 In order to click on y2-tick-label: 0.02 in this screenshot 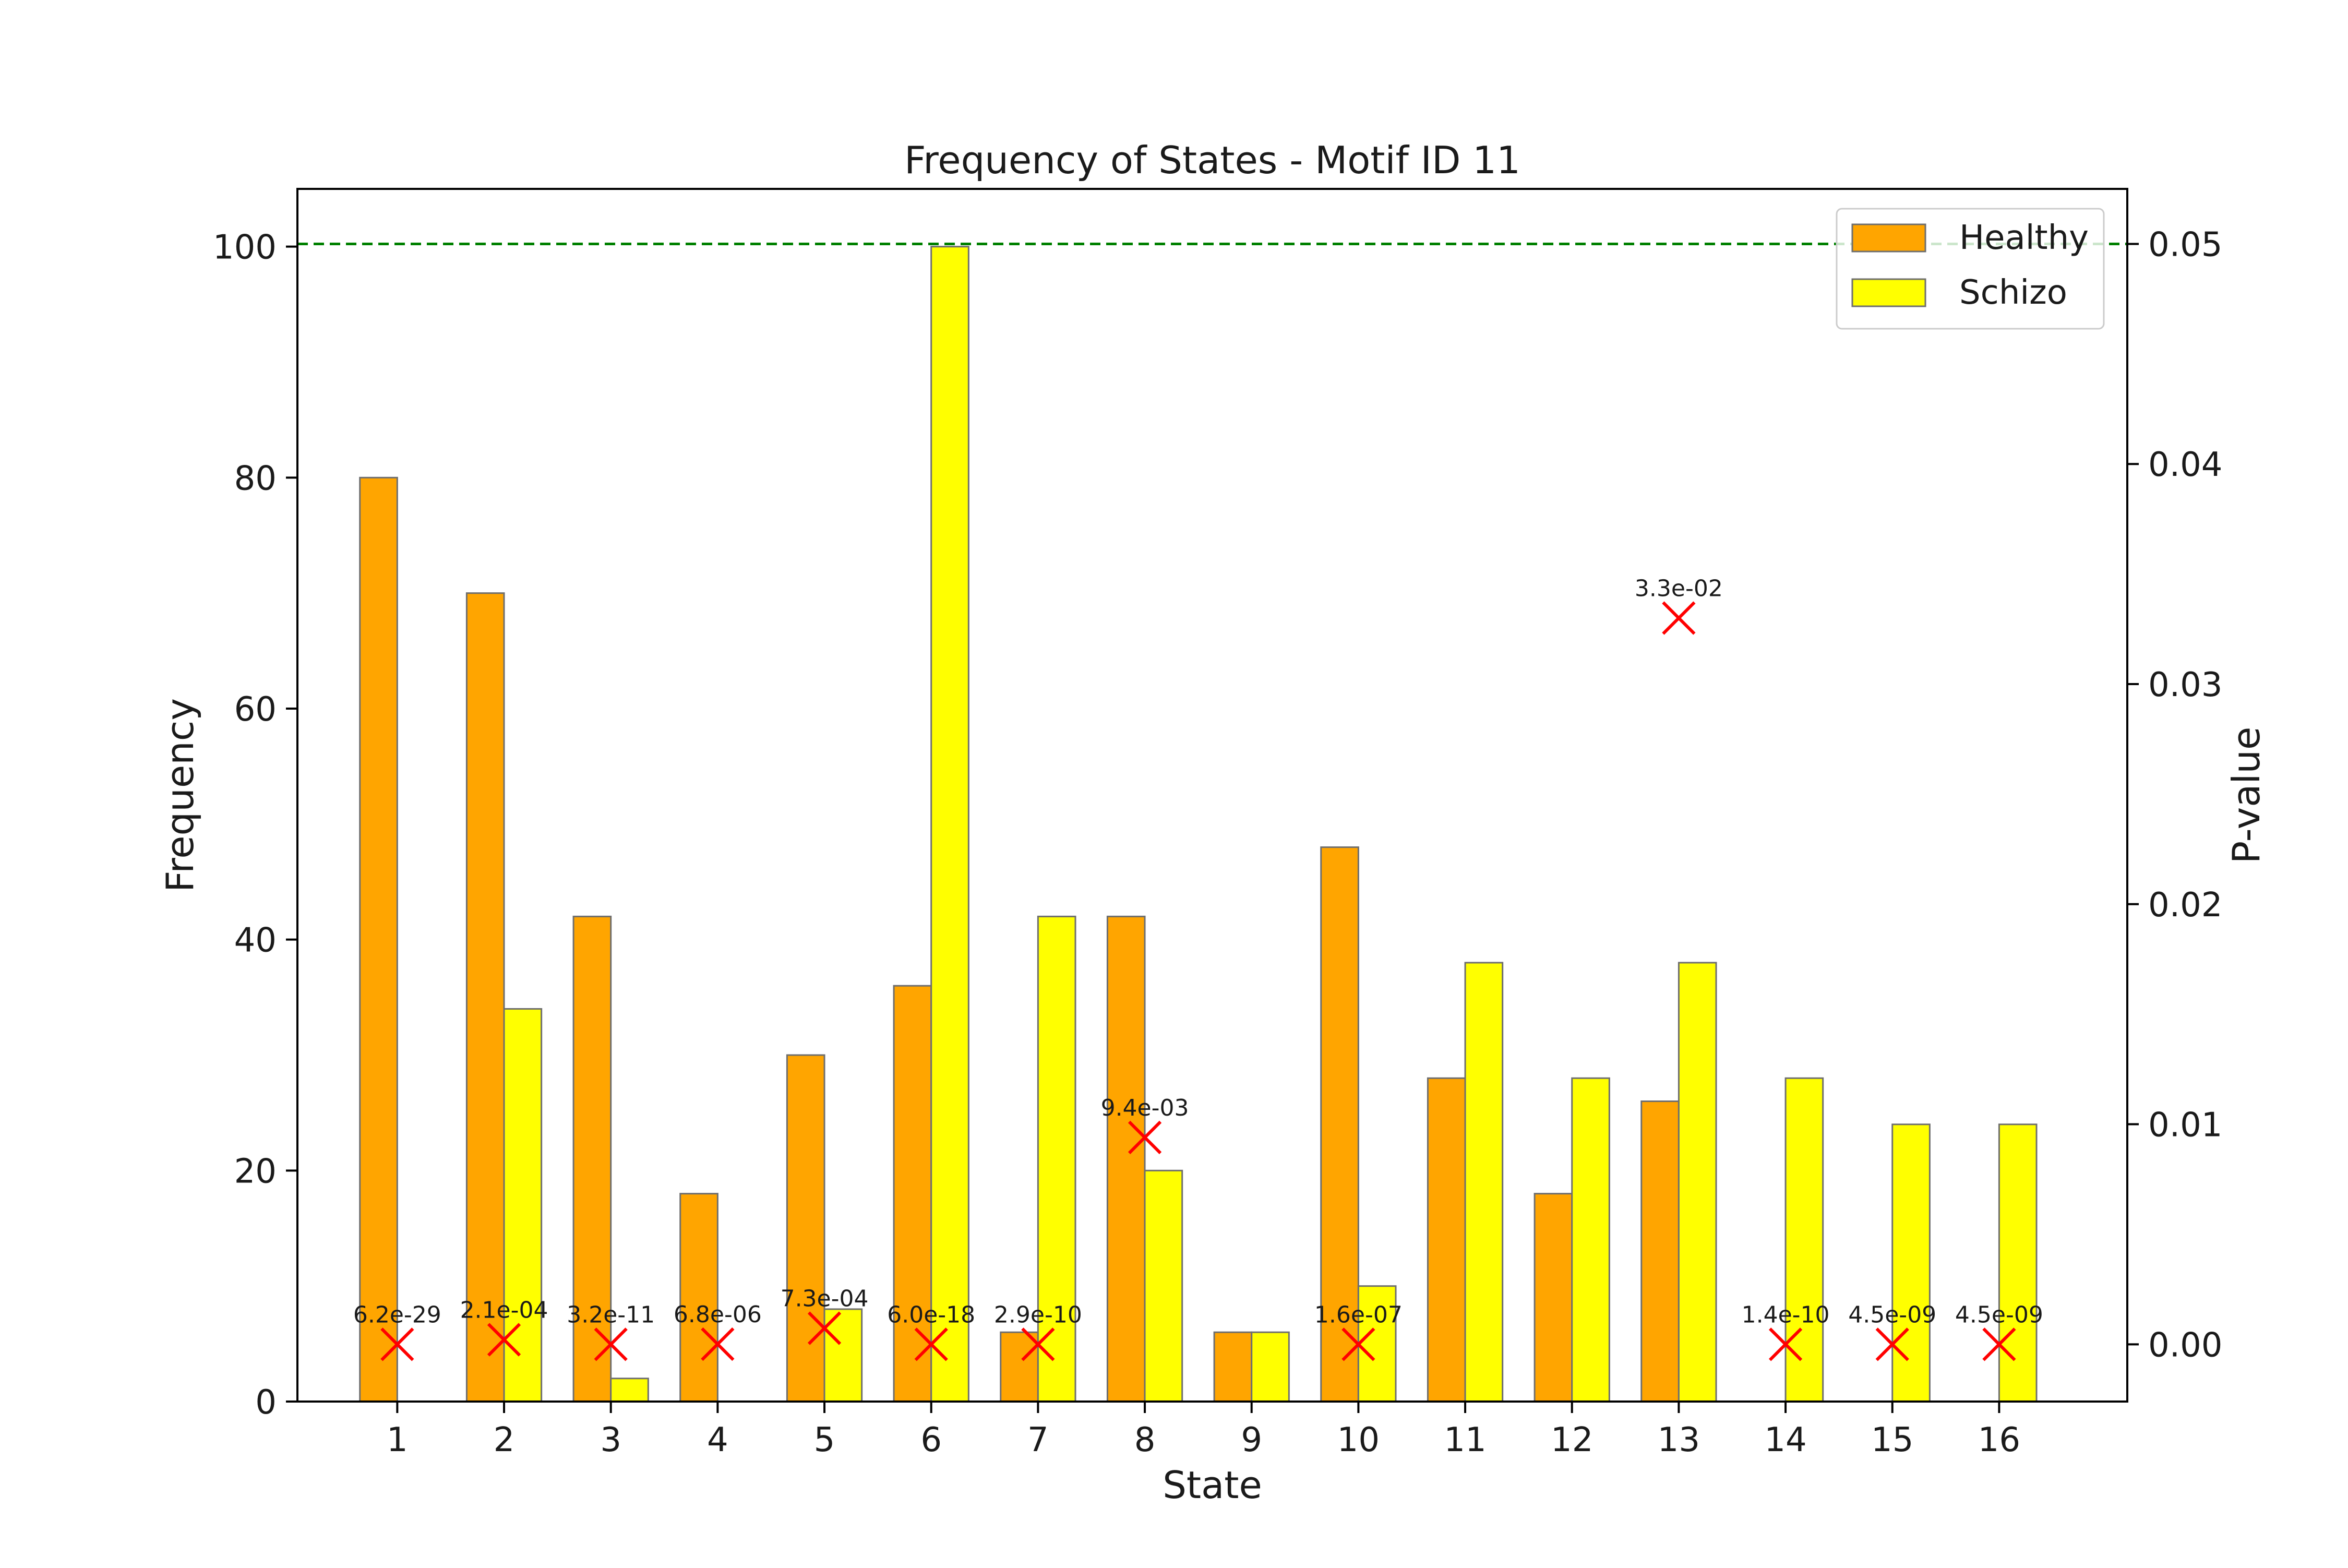, I will do `click(2186, 905)`.